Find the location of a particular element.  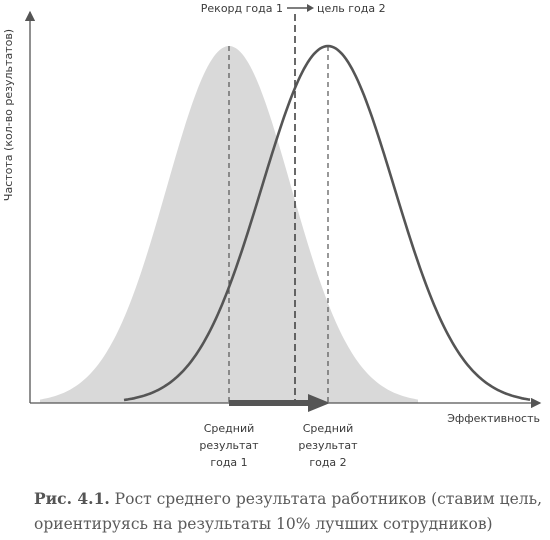

mean2-label-line2: результат is located at coordinates (328, 445).